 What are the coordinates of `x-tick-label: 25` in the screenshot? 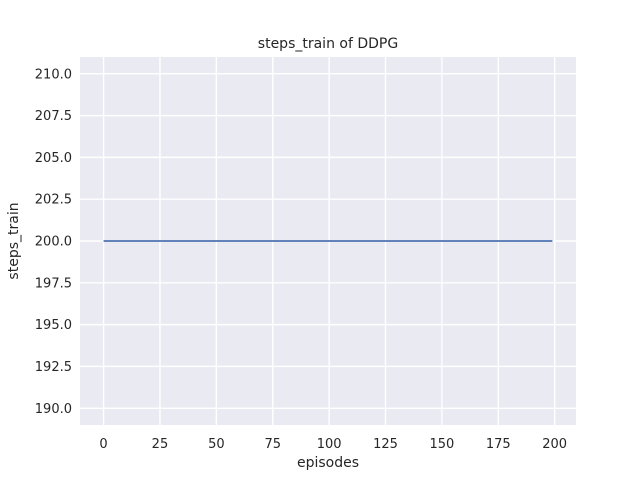 It's located at (160, 444).